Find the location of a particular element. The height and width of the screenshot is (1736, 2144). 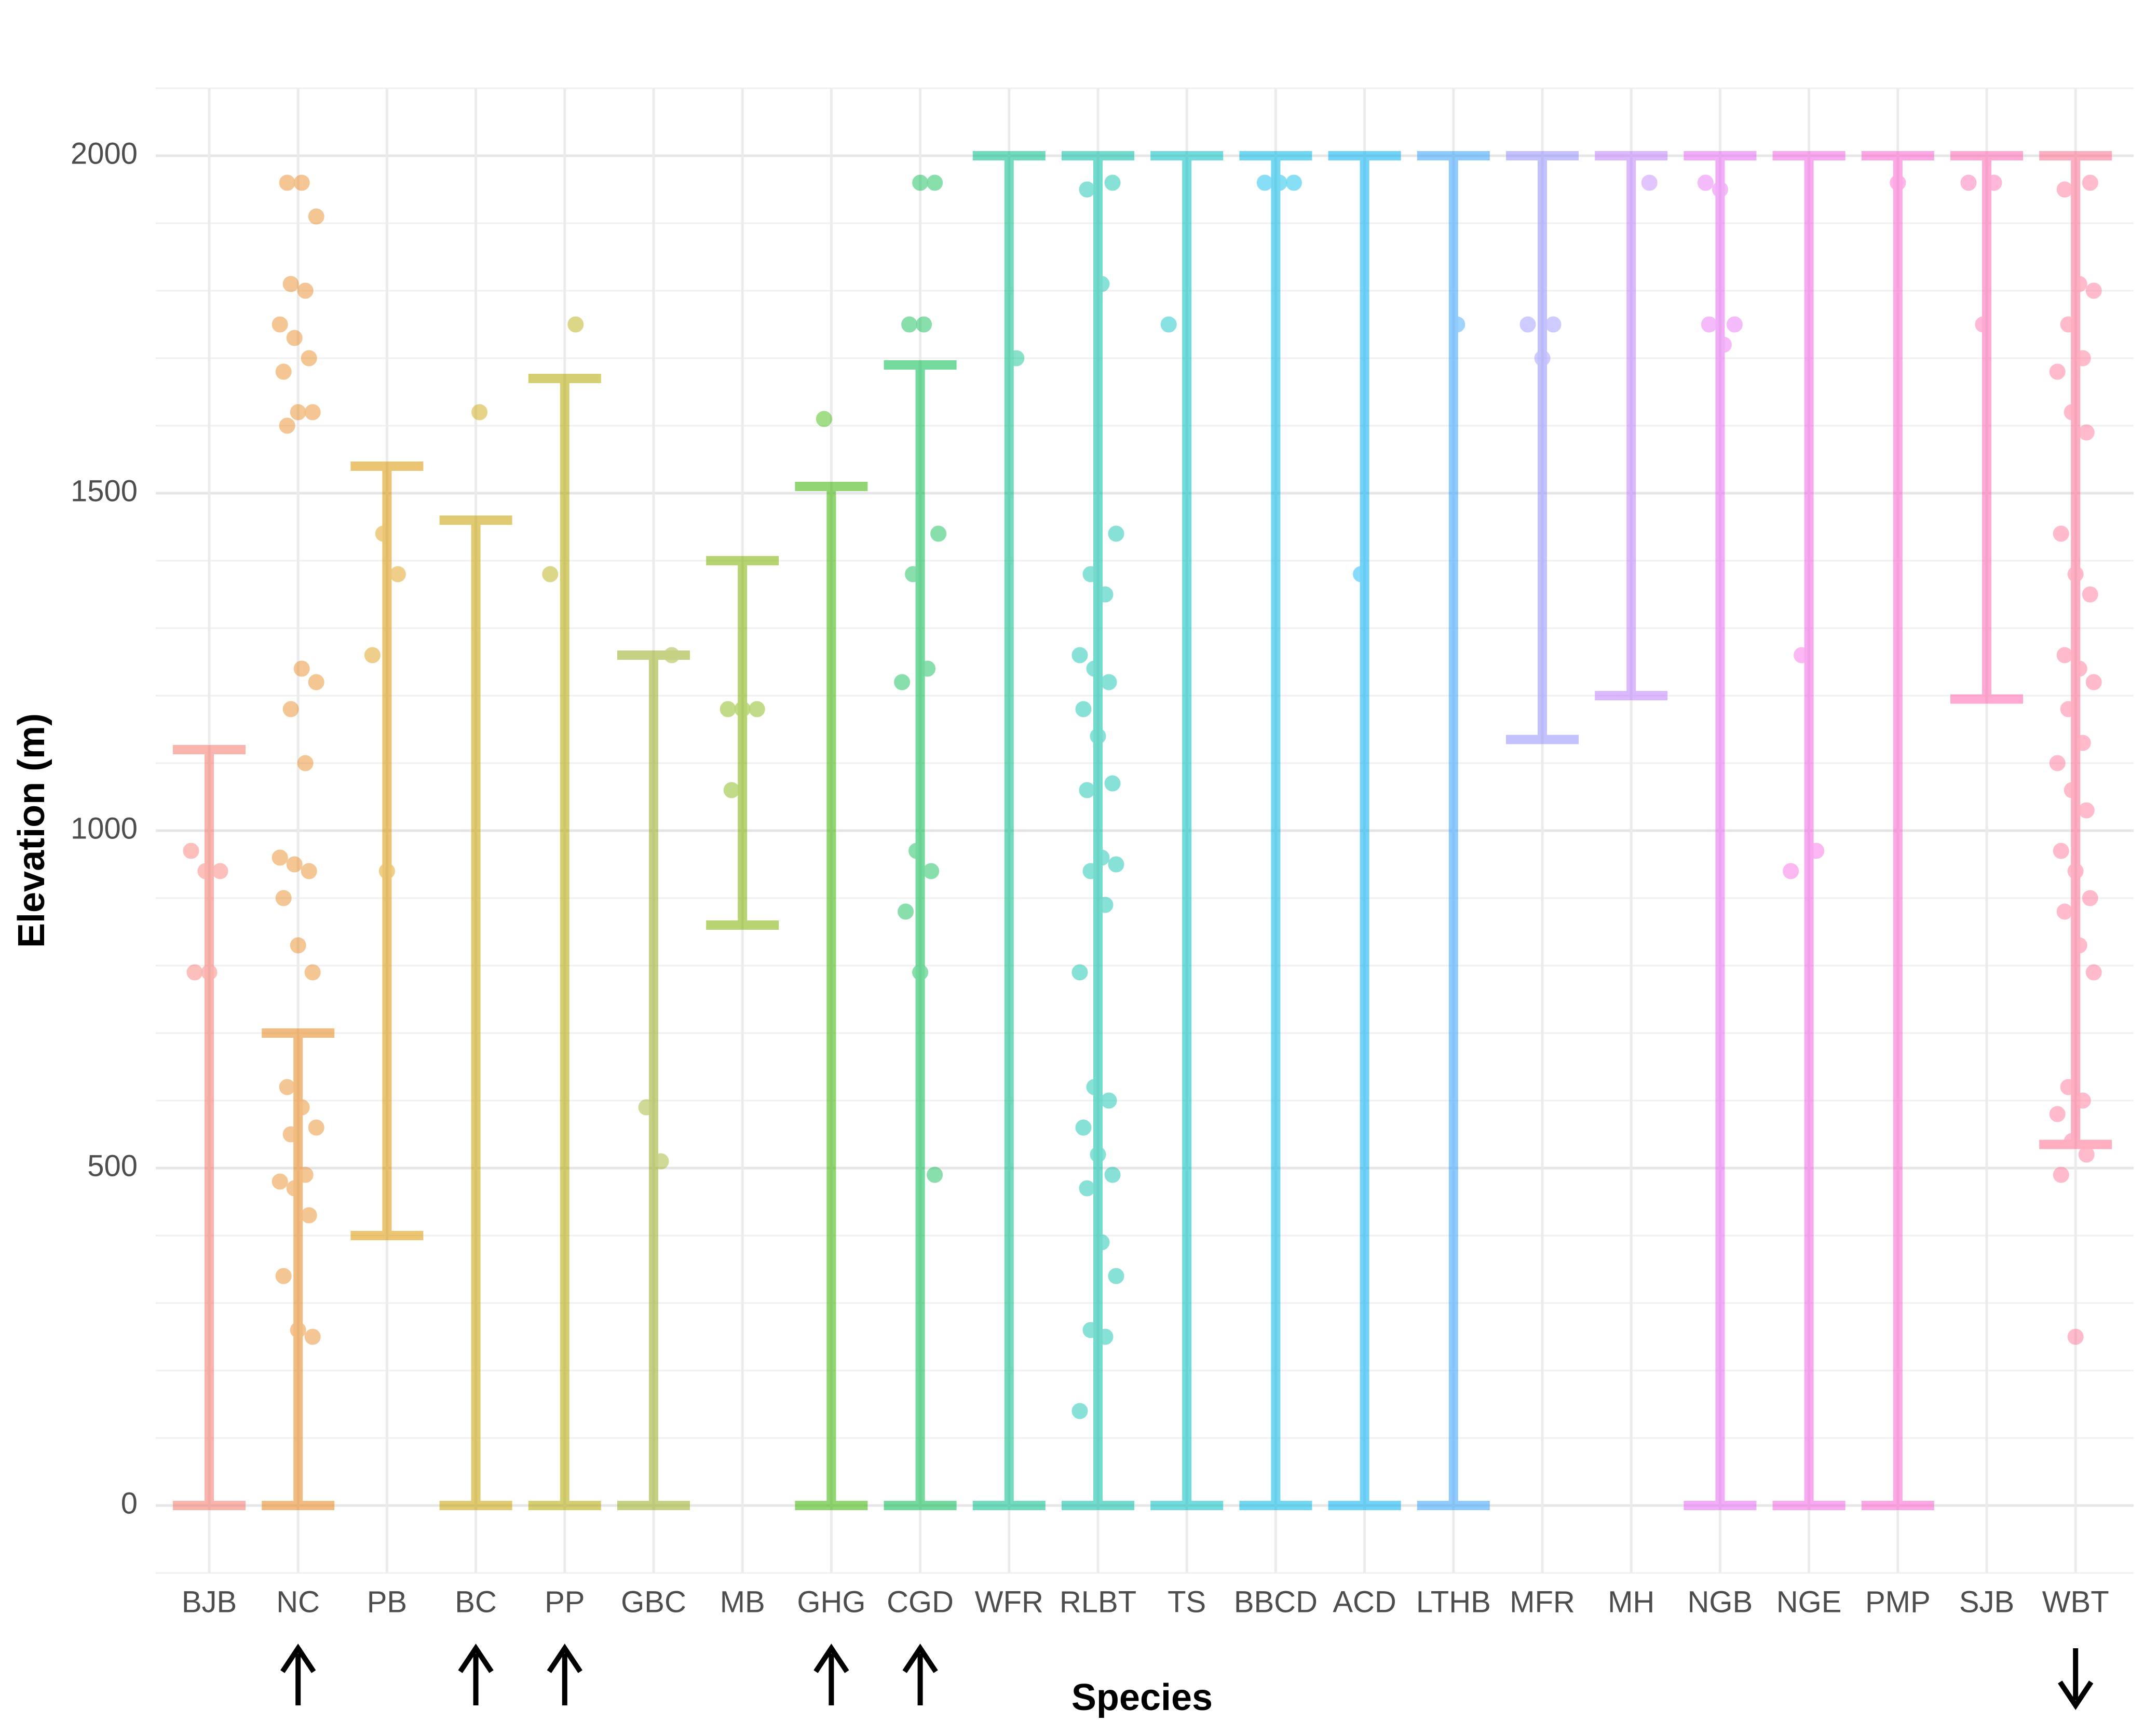

y-tick-label: 1000 is located at coordinates (104, 828).